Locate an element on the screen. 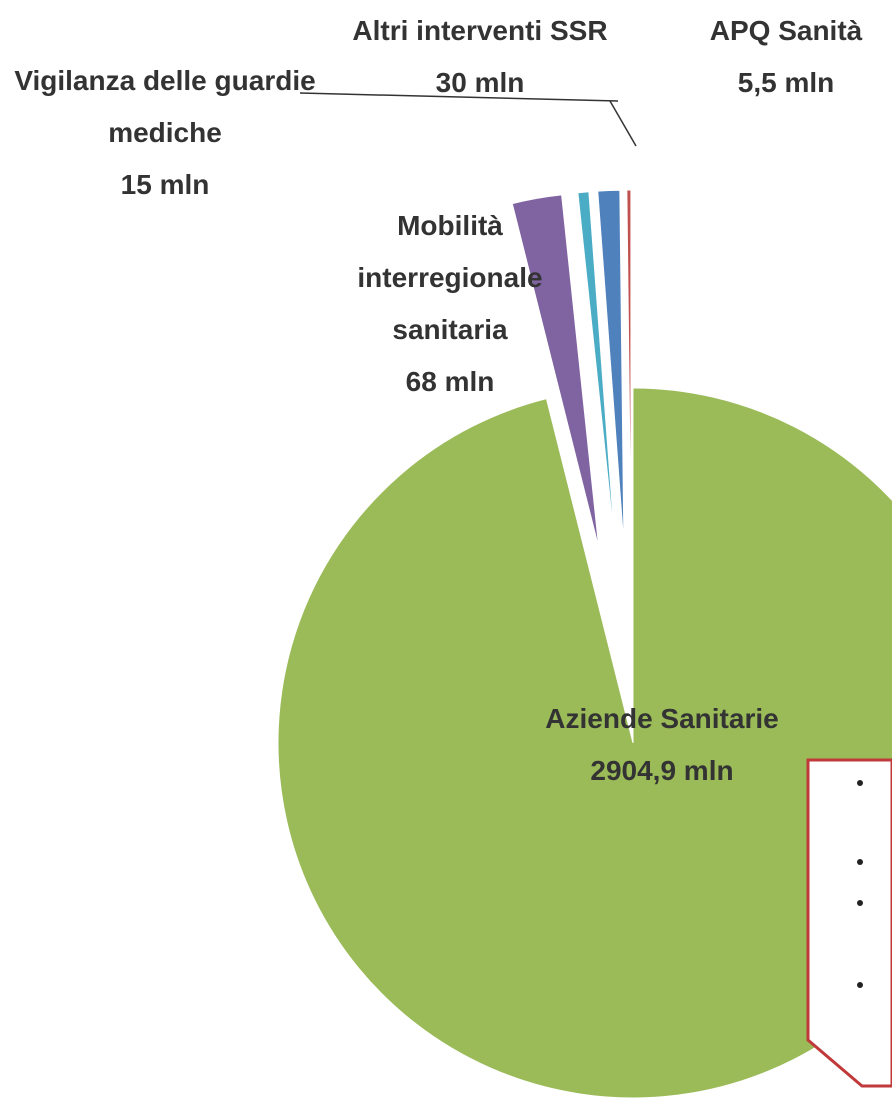  slice-label: Mobilità interregionale sanitaria 68 mln is located at coordinates (450, 304).